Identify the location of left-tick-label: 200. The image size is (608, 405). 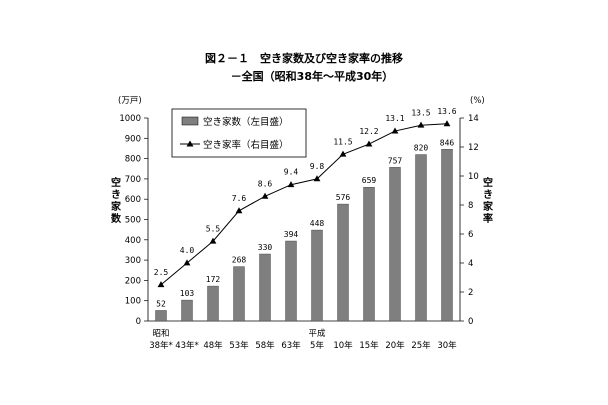
(133, 281).